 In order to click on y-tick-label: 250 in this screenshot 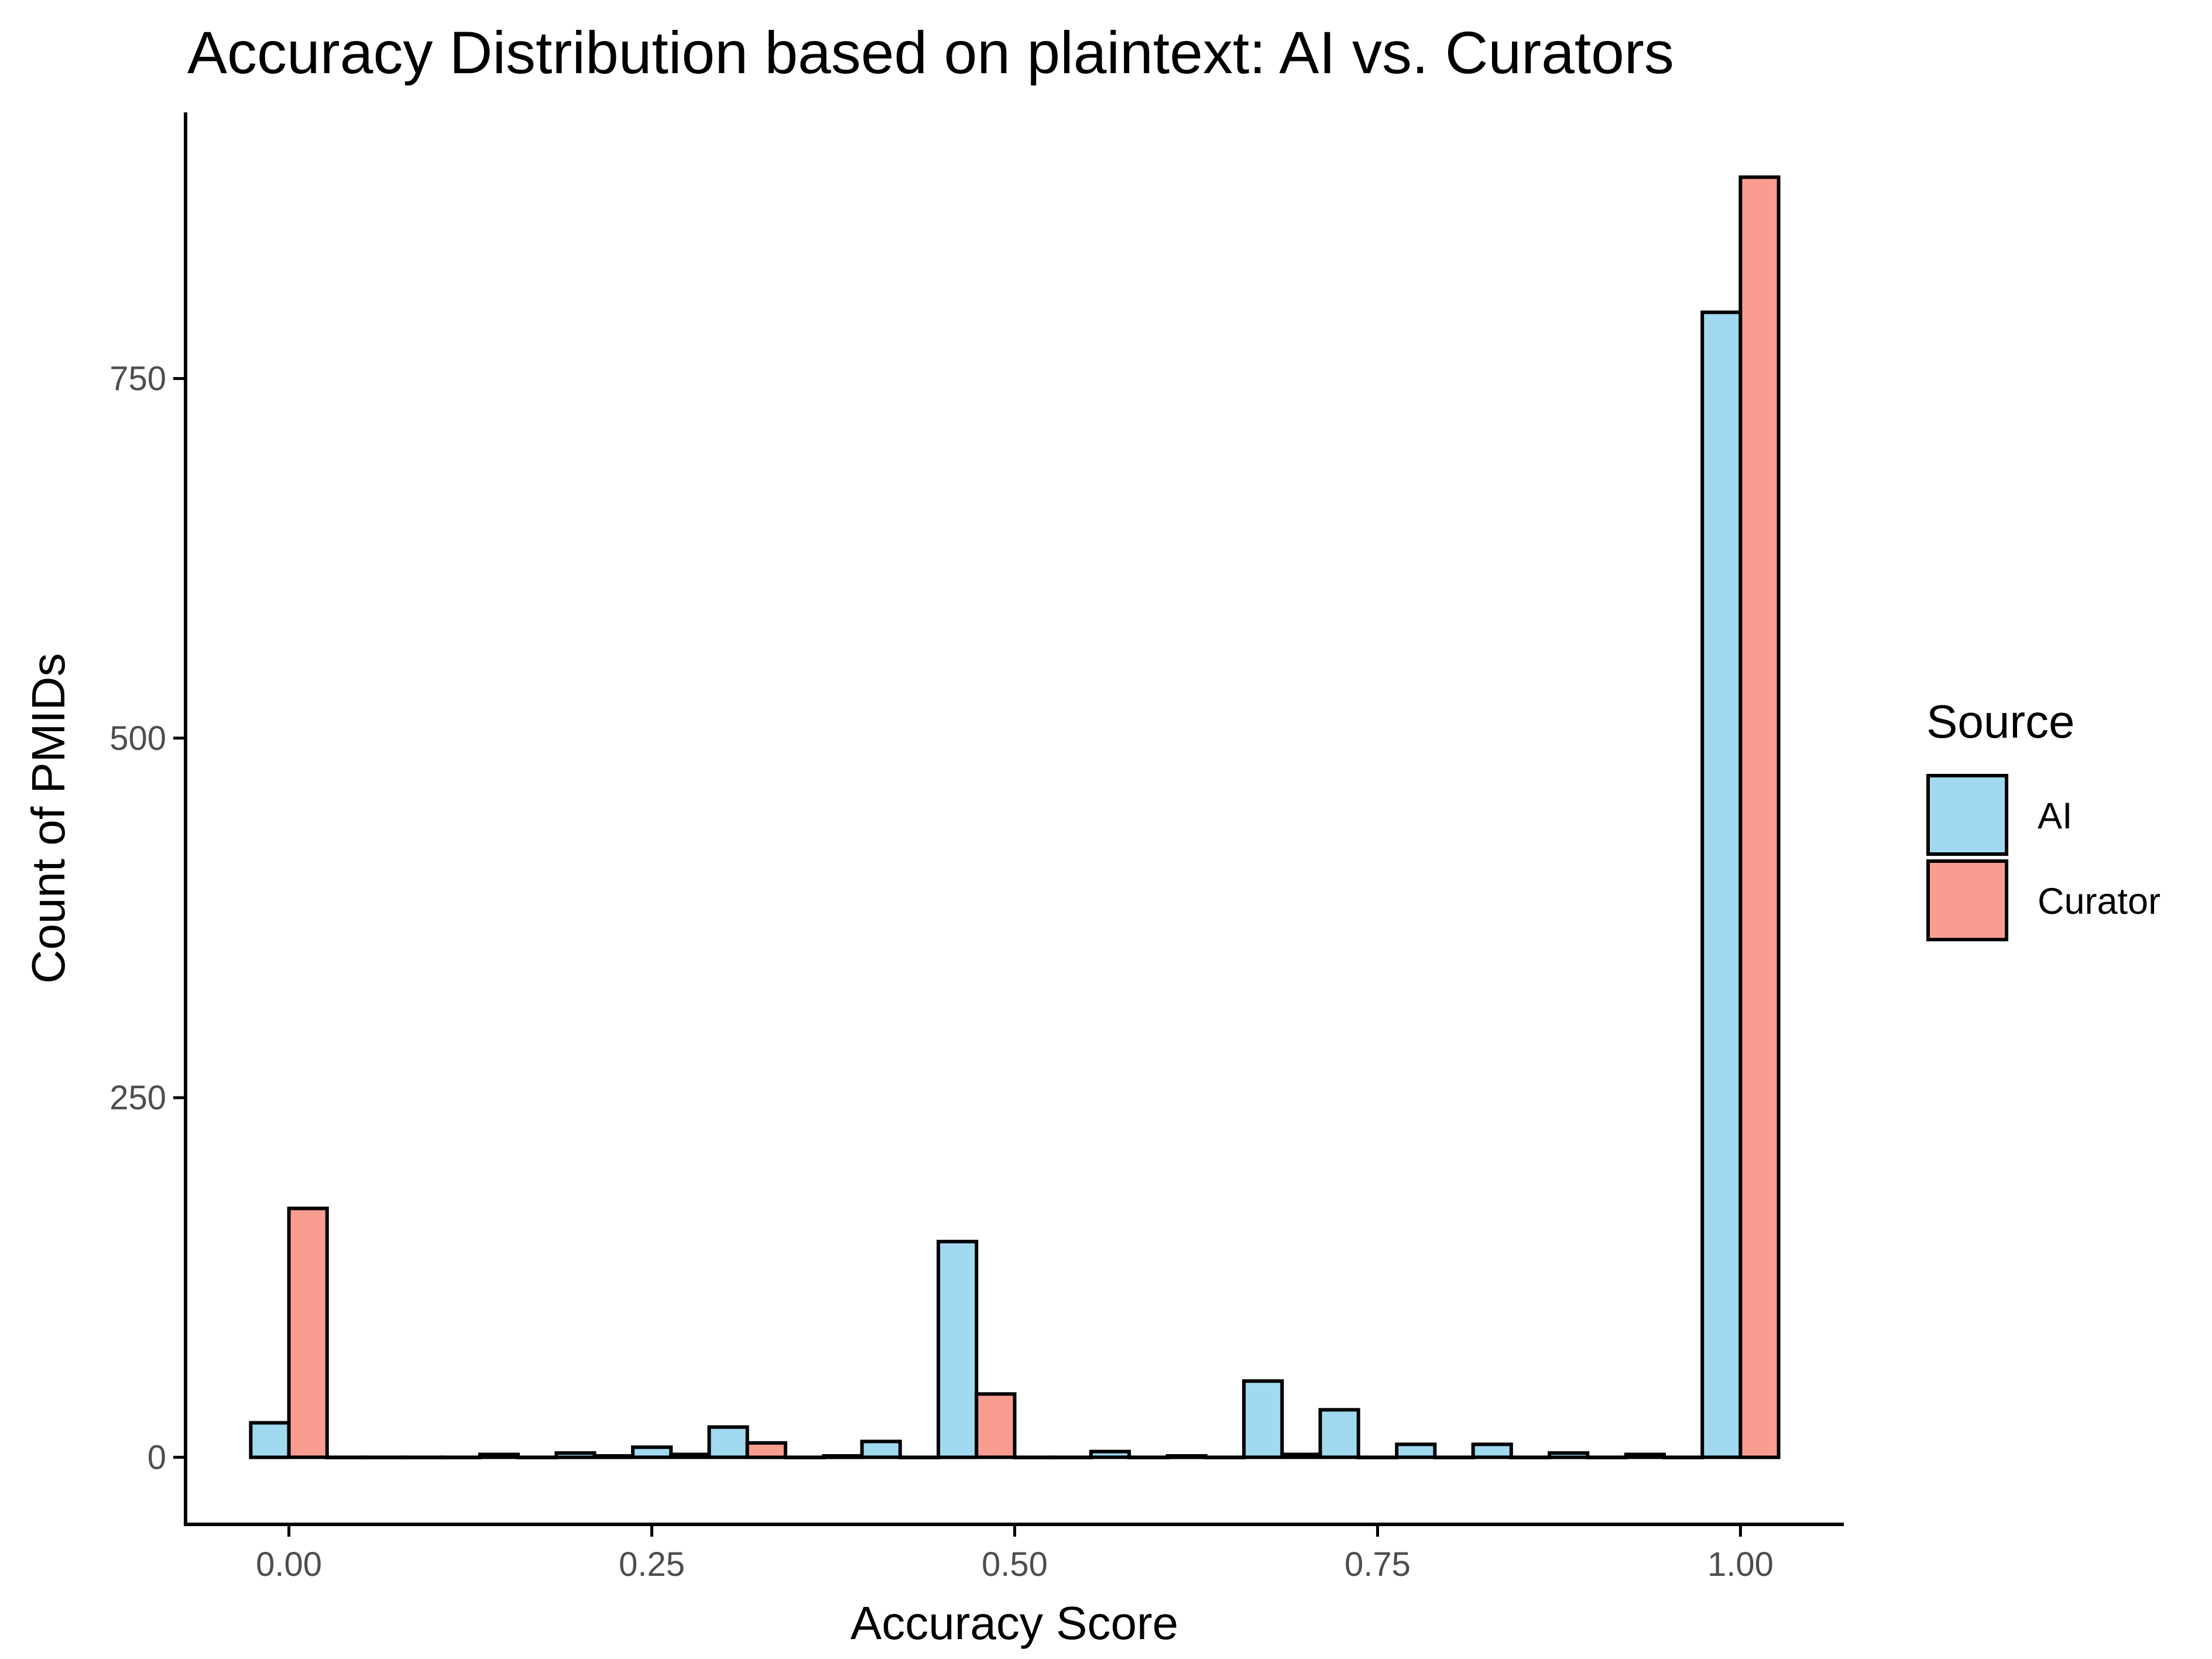, I will do `click(137, 1098)`.